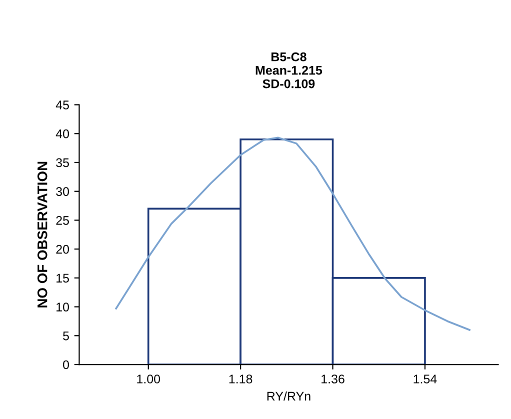 The height and width of the screenshot is (419, 511). What do you see at coordinates (148, 379) in the screenshot?
I see `x-tick-label: 1.00` at bounding box center [148, 379].